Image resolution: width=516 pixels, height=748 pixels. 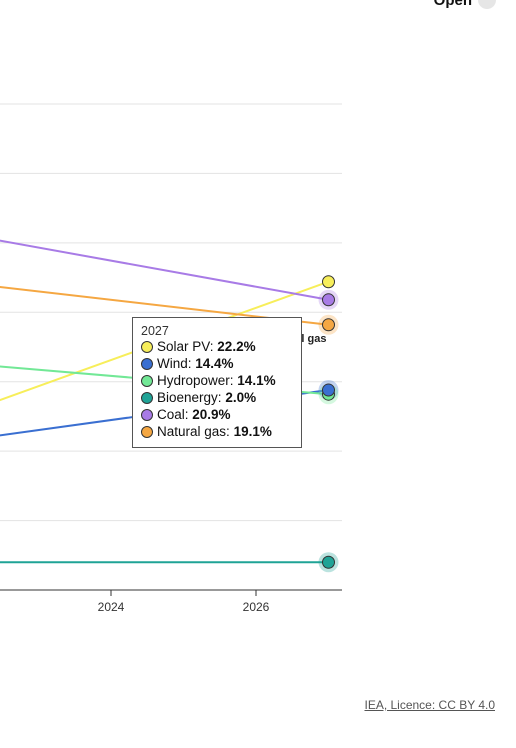 I want to click on tooltip-value: 22.2%, so click(x=236, y=346).